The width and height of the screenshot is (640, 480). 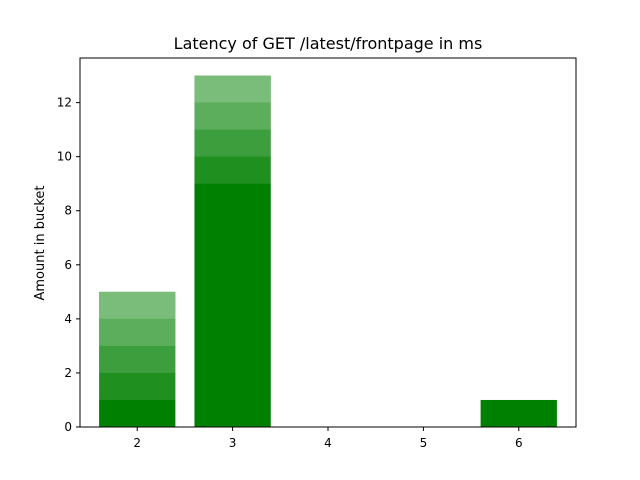 What do you see at coordinates (68, 211) in the screenshot?
I see `y-tick-label-8: 8` at bounding box center [68, 211].